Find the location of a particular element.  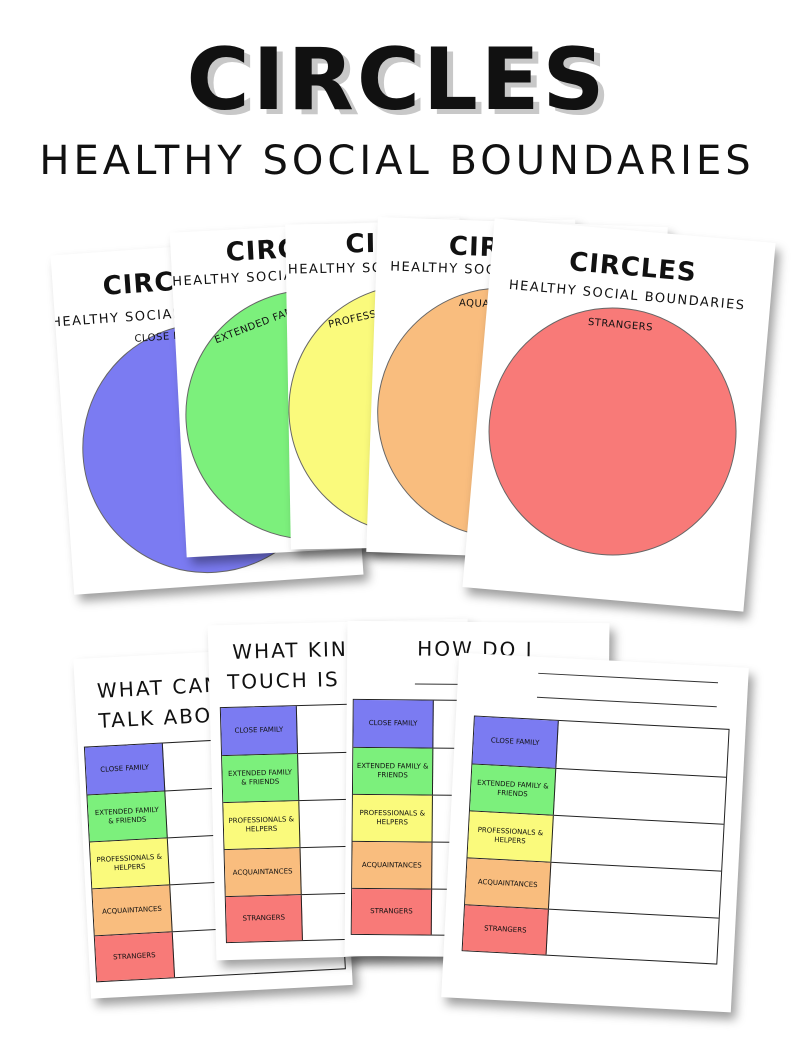

sheet-title: CIRCLES is located at coordinates (632, 268).